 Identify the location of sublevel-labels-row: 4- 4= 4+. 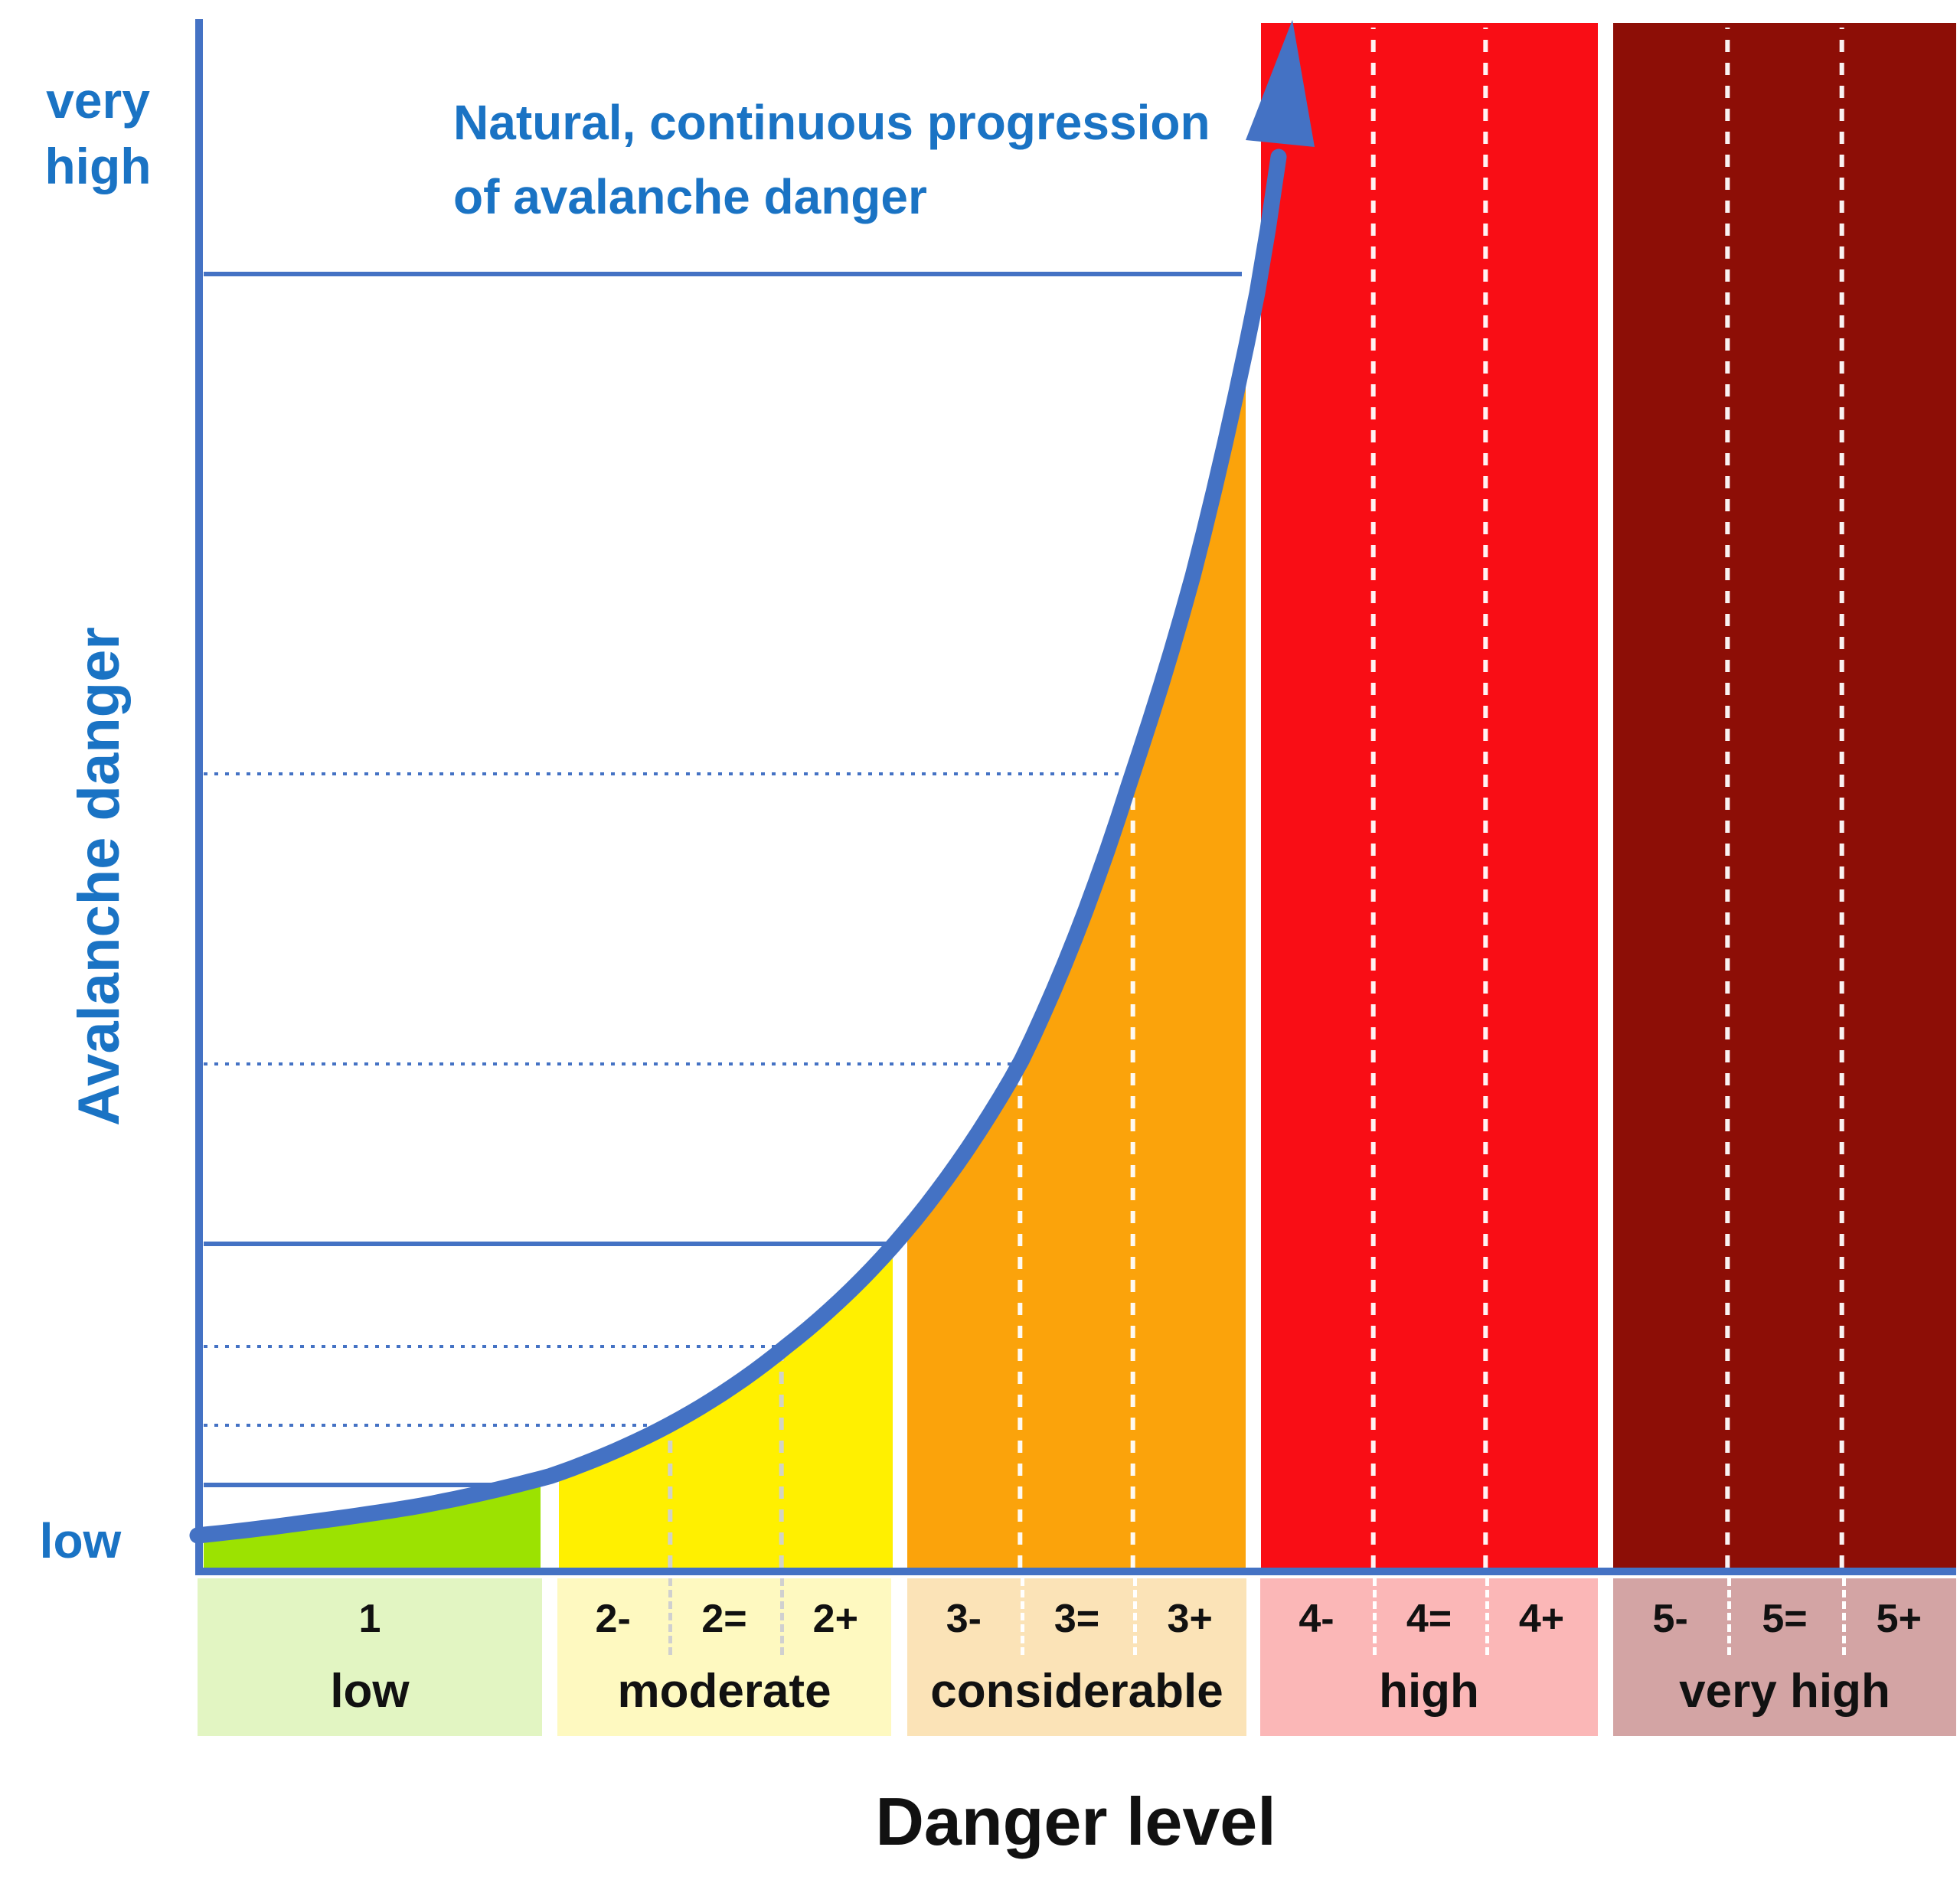
(1429, 1619).